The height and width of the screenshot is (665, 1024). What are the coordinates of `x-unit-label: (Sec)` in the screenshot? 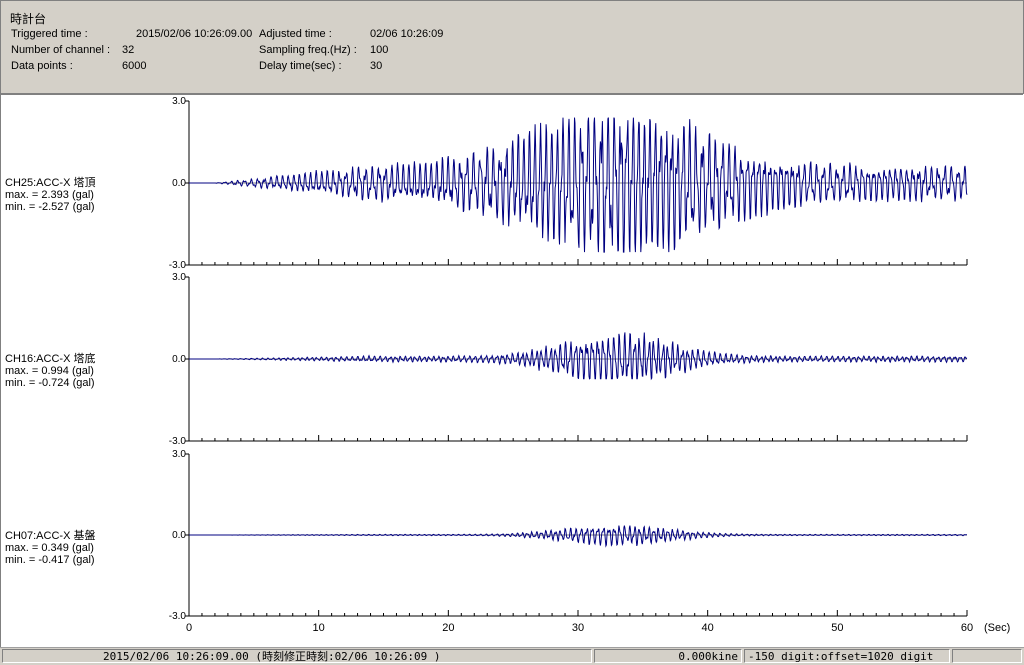 It's located at (997, 628).